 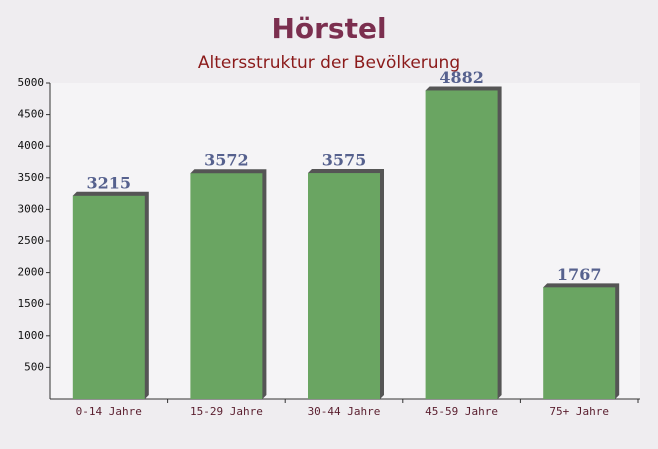 What do you see at coordinates (328, 28) in the screenshot?
I see `chart-title: Hörstel` at bounding box center [328, 28].